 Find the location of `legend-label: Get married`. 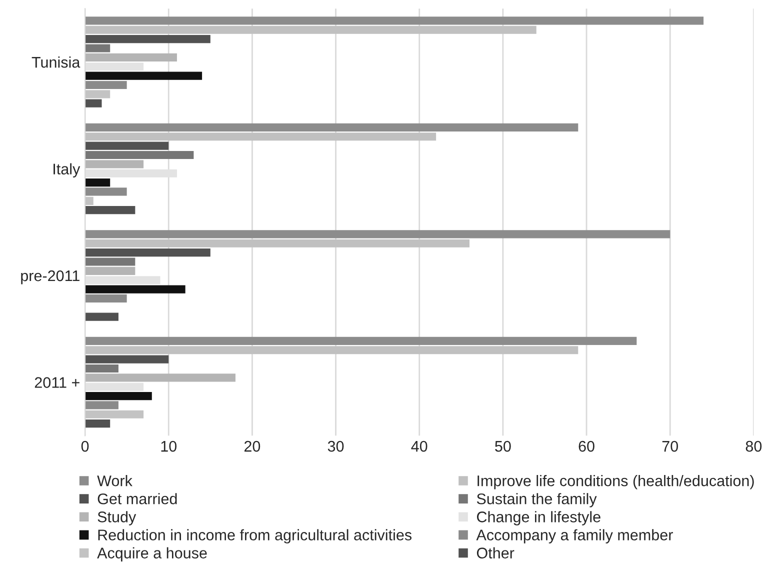

legend-label: Get married is located at coordinates (137, 498).